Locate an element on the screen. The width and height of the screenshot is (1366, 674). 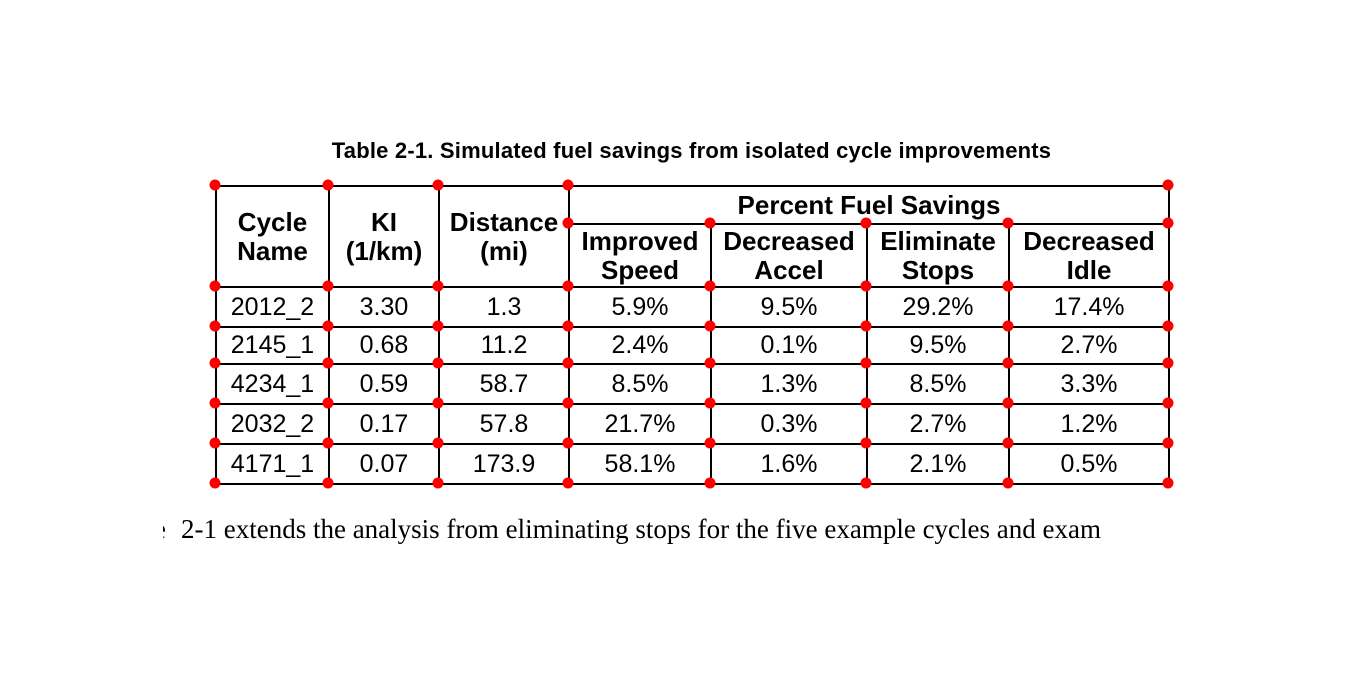
table-cell: 0.07 is located at coordinates (384, 464).